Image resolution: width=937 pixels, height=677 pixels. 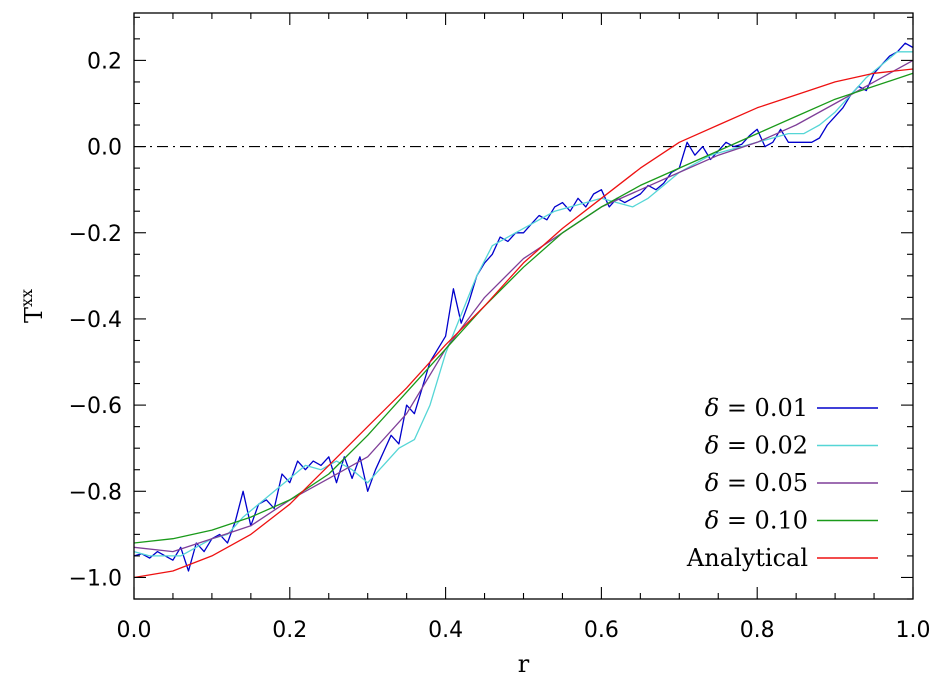 I want to click on y-tick-label: −1.0, so click(x=95, y=578).